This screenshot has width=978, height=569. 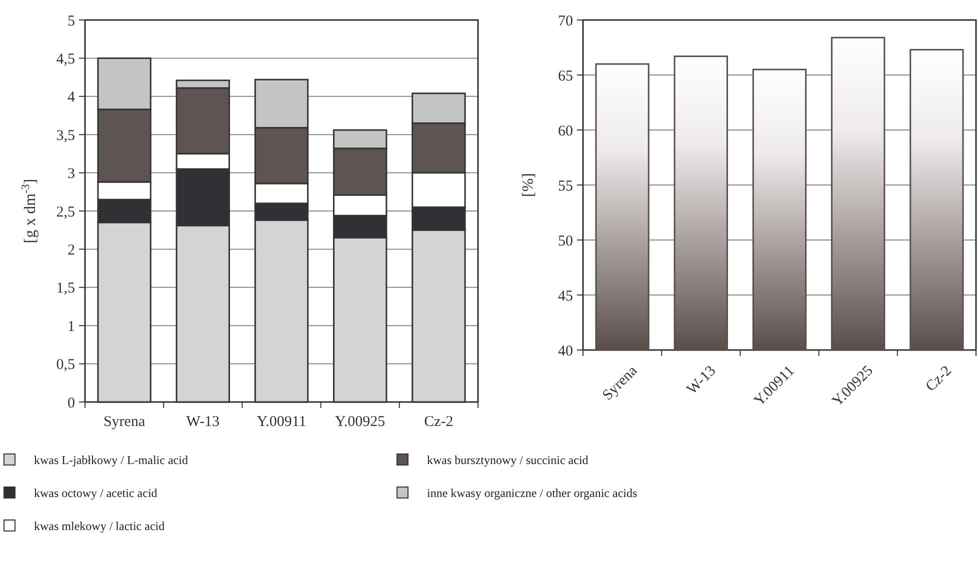 What do you see at coordinates (565, 76) in the screenshot?
I see `y-tick-label: 65` at bounding box center [565, 76].